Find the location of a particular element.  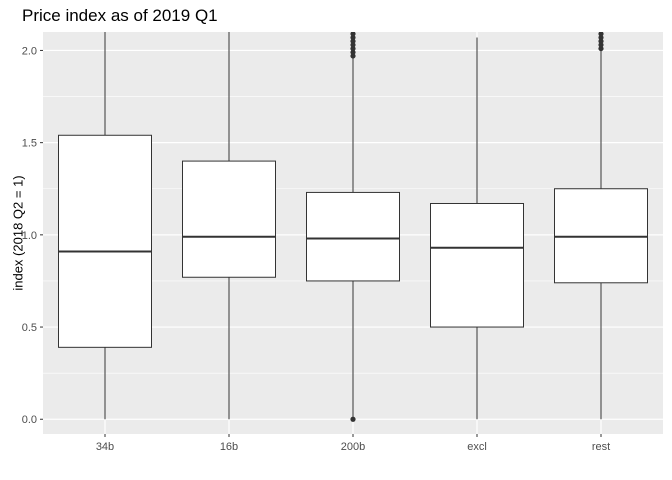

x-tick-label: 16b is located at coordinates (229, 447).